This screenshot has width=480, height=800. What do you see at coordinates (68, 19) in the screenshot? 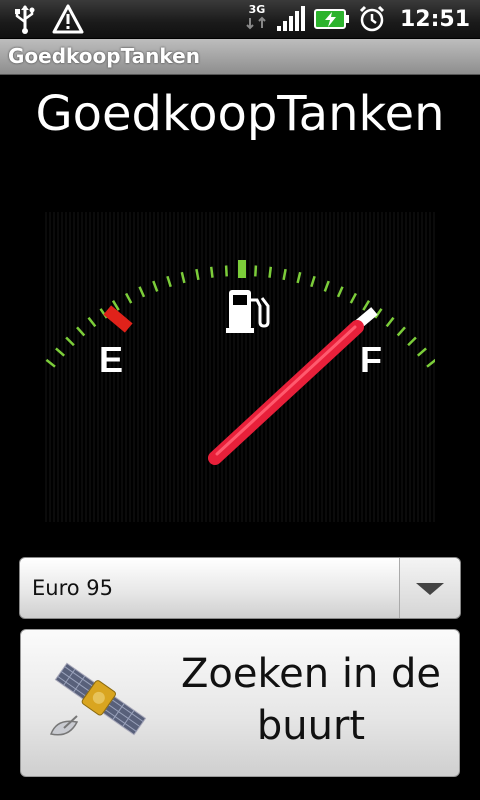
I see `warning-icon` at bounding box center [68, 19].